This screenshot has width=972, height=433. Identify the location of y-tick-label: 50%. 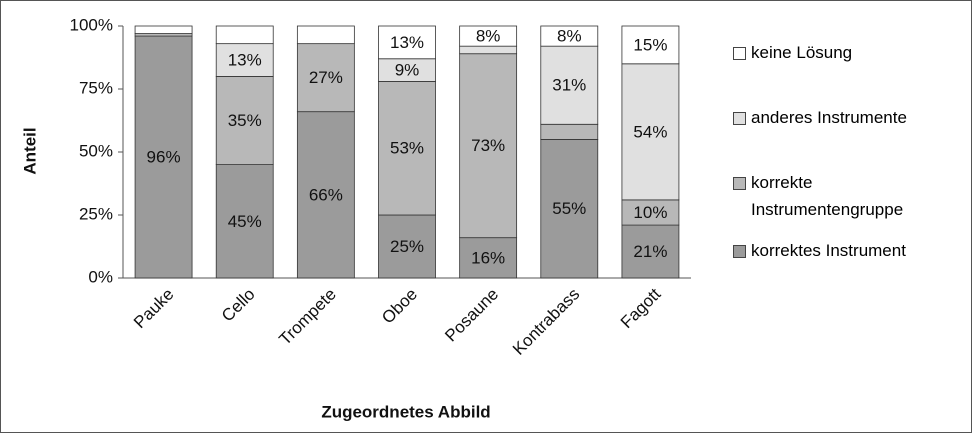
(96, 150).